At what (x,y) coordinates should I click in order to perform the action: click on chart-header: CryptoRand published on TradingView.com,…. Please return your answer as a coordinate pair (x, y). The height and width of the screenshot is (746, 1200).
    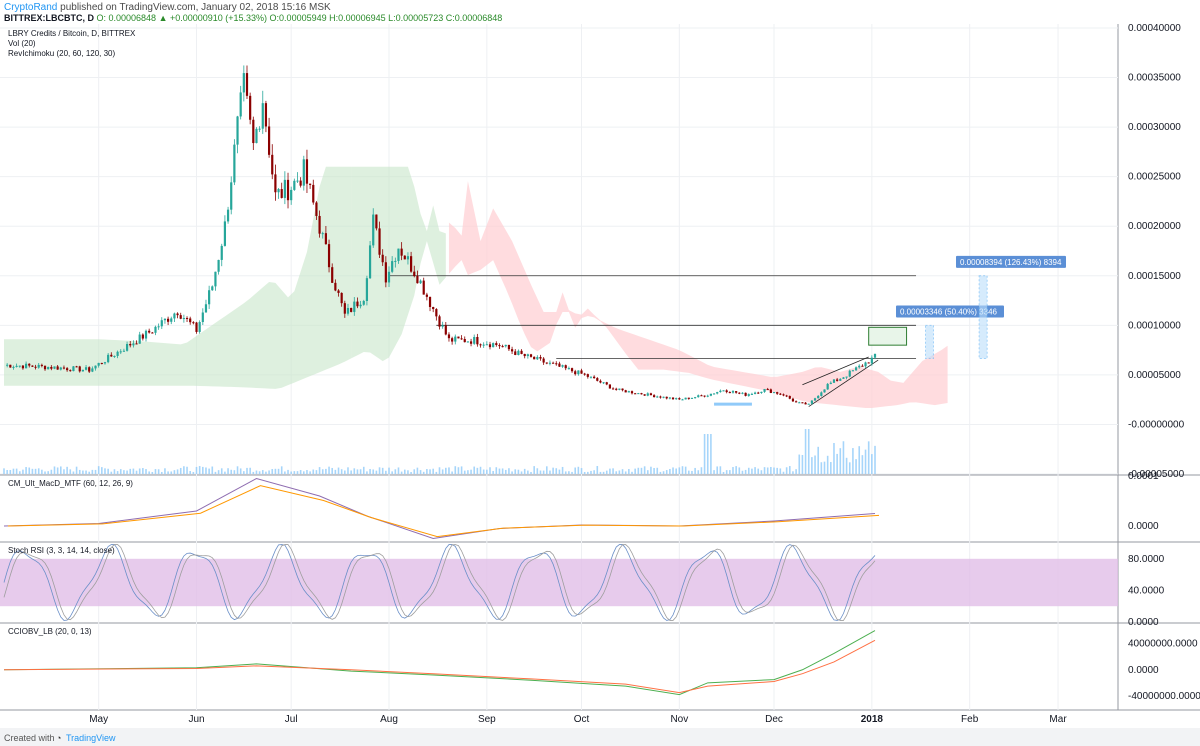
    Looking at the image, I should click on (600, 12).